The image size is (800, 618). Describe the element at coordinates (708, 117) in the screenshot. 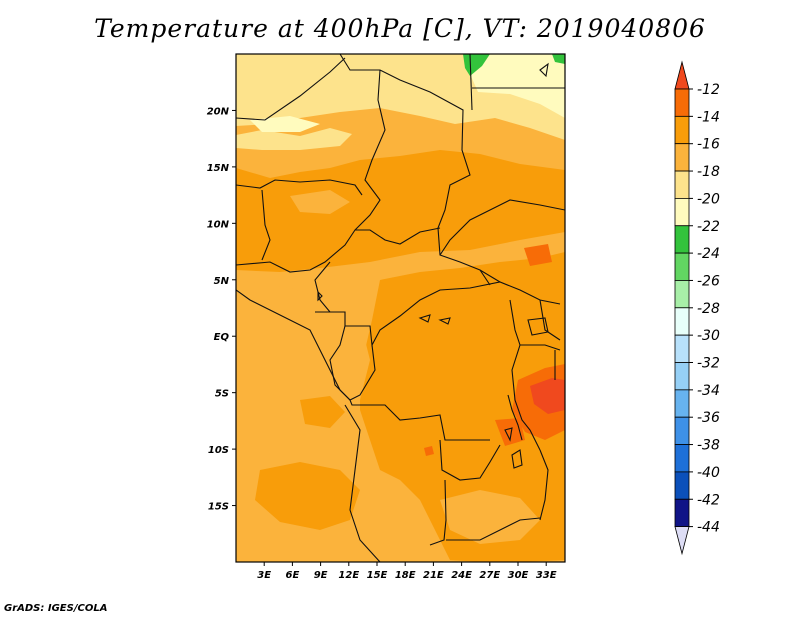

I see `colorbar-label-1: -14` at that location.